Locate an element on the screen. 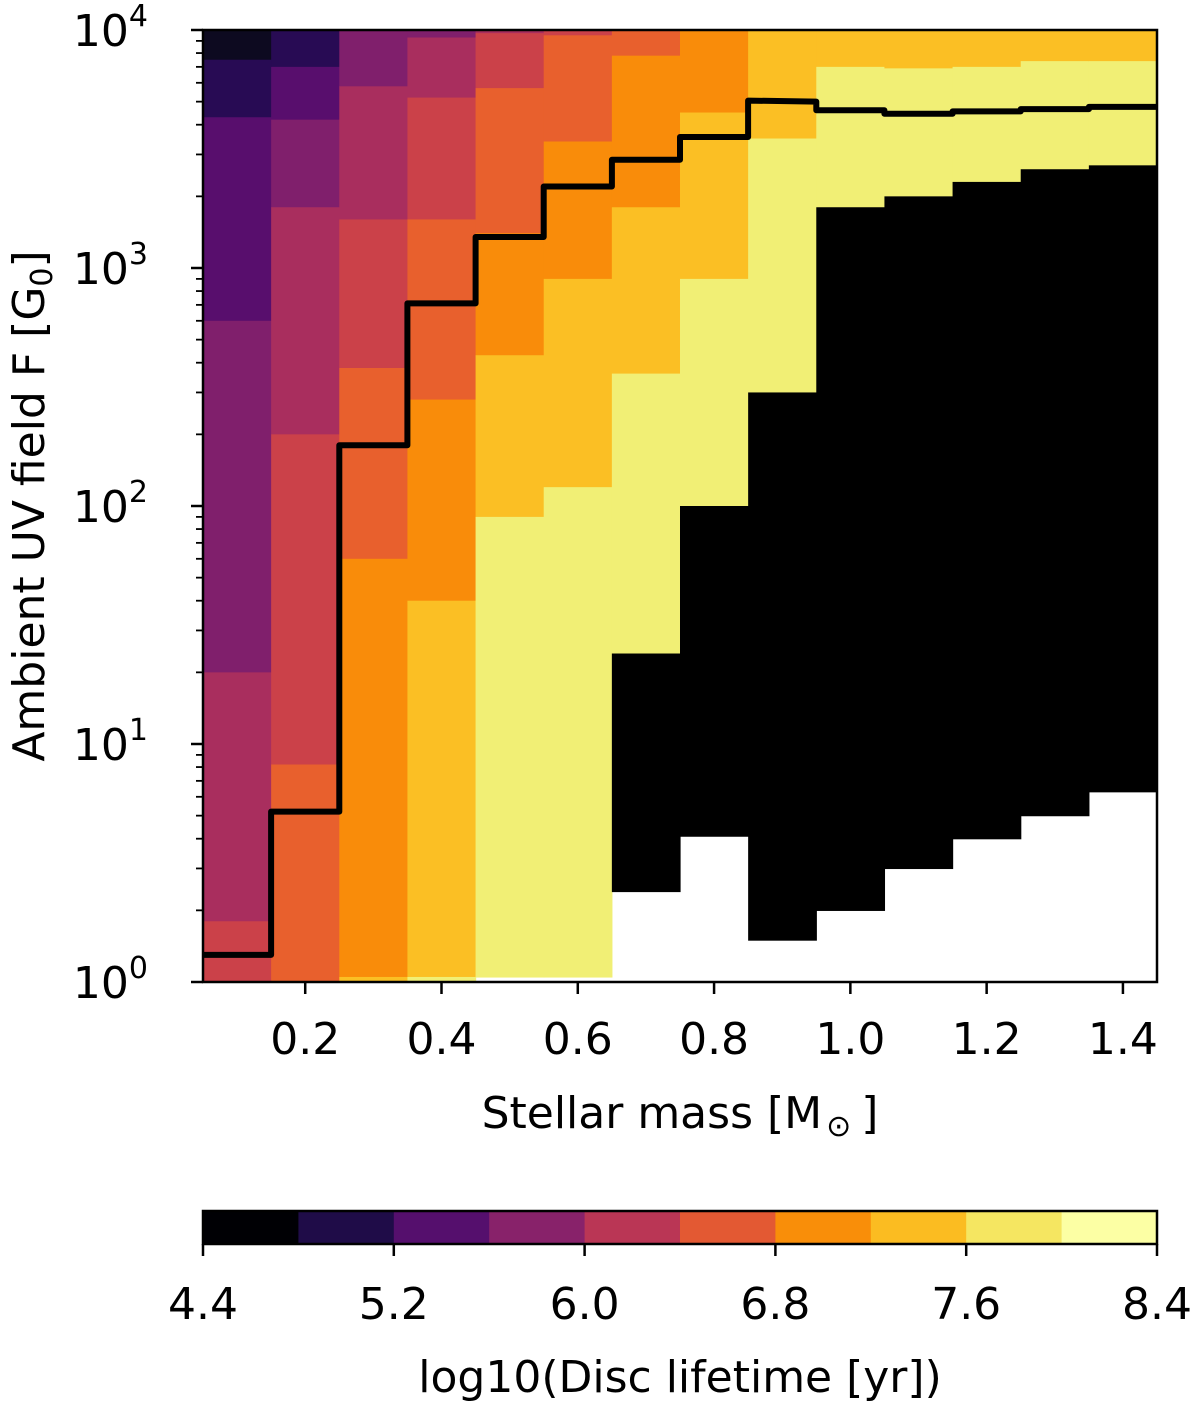  colorbar-tick-label: 7.6 is located at coordinates (966, 1304).